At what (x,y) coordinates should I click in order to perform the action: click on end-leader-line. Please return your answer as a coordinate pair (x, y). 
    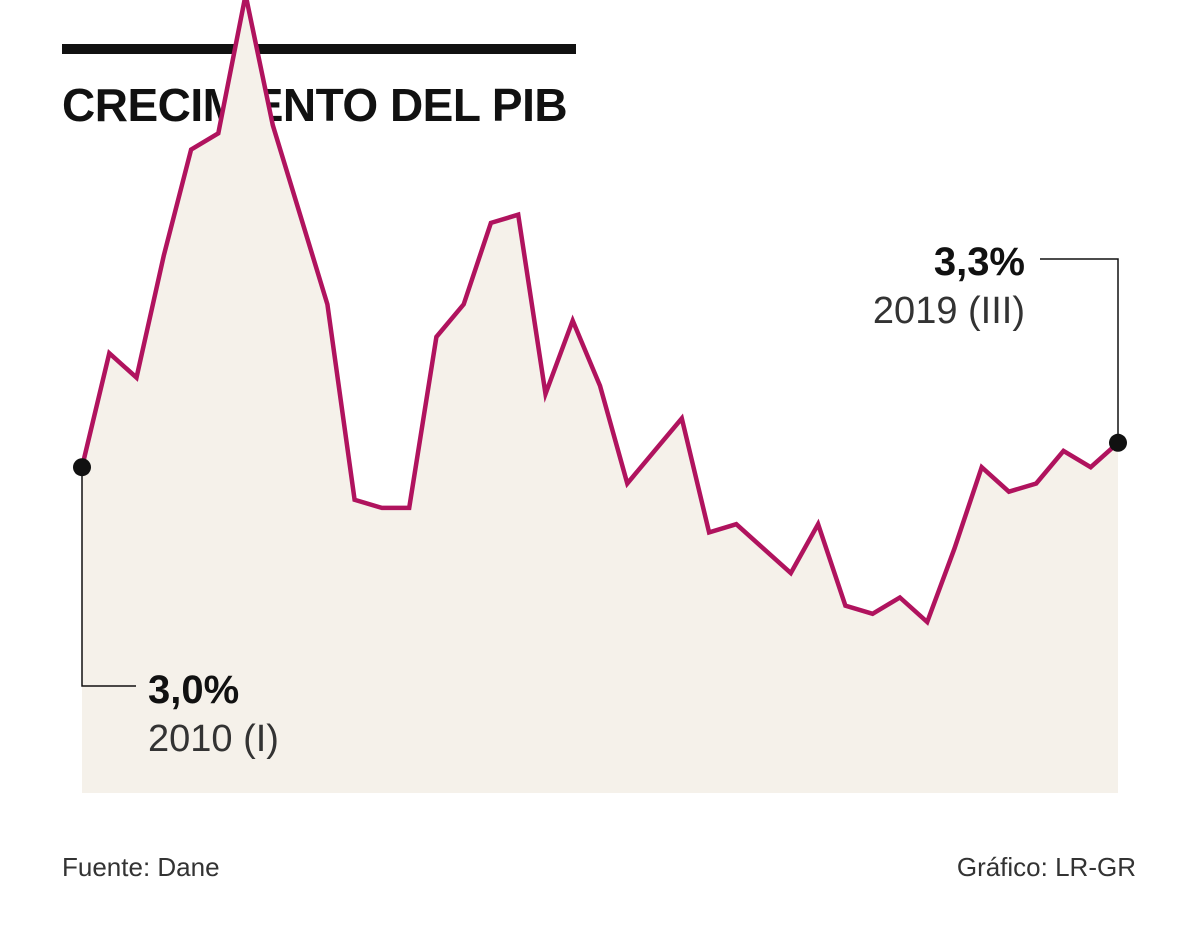
    Looking at the image, I should click on (1079, 350).